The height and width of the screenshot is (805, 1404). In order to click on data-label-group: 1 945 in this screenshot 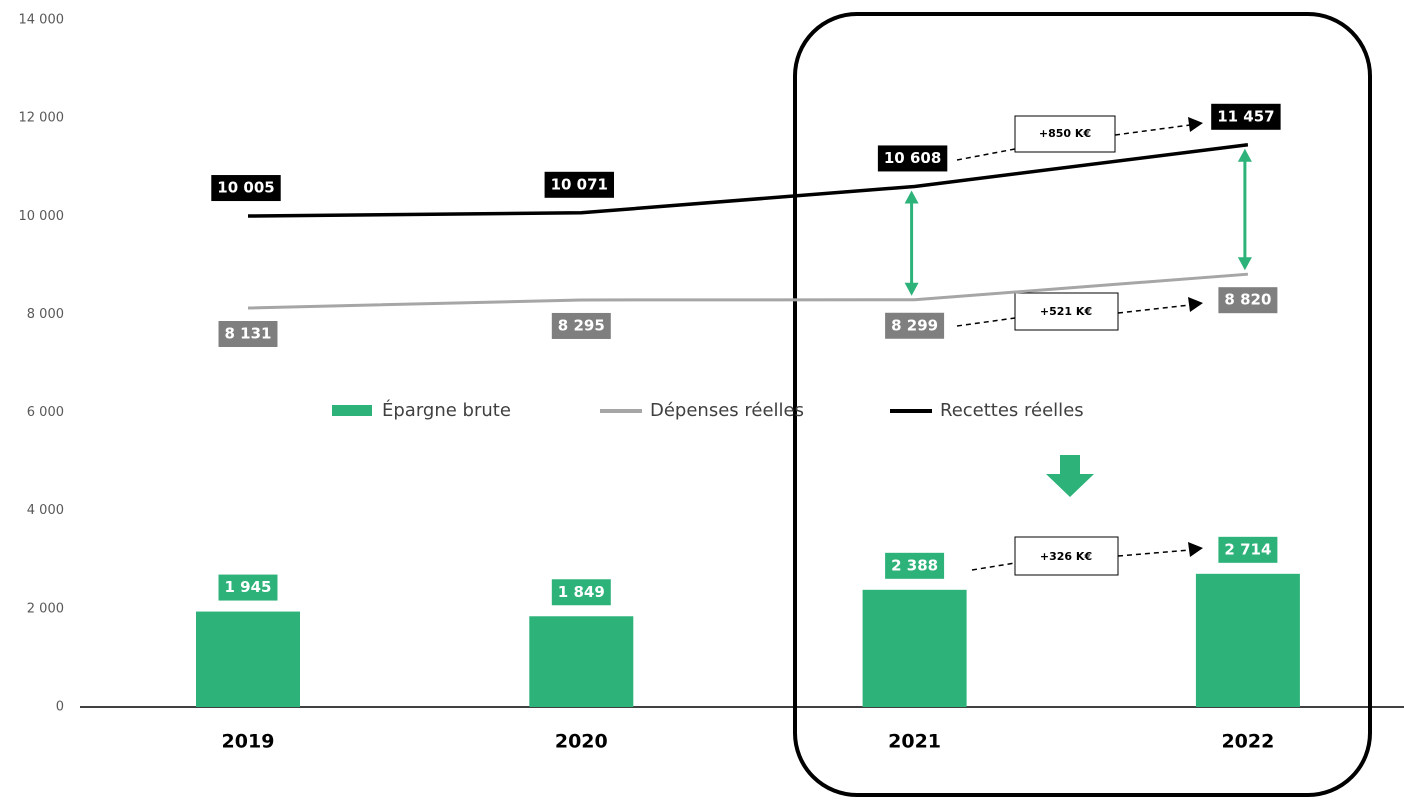, I will do `click(248, 587)`.